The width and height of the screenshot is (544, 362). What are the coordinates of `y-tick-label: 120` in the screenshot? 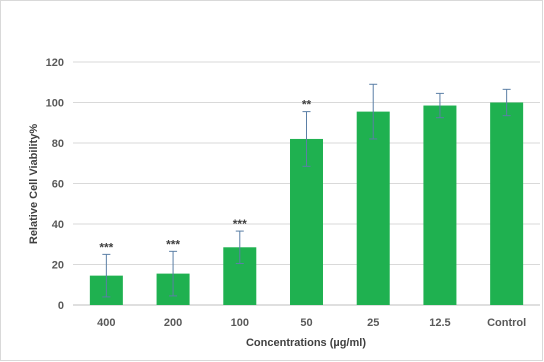 It's located at (55, 63).